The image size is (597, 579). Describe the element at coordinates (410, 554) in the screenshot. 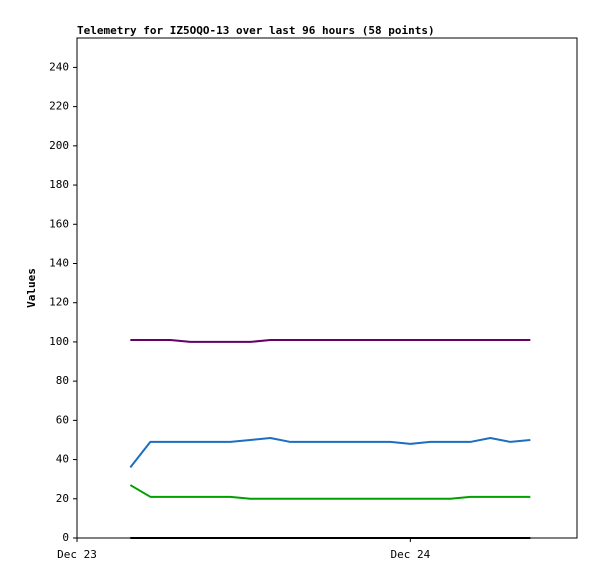

I see `x-tick-label: Dec 24` at that location.